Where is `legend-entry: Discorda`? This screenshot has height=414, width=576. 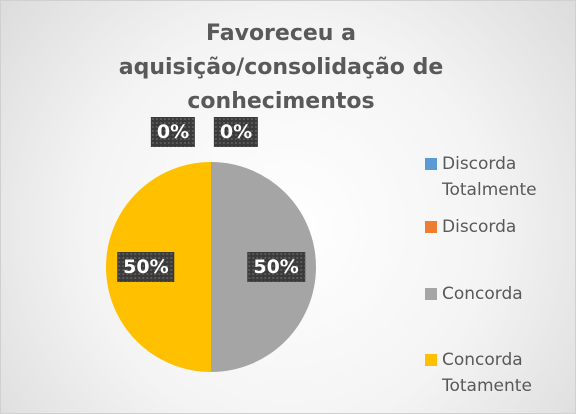 legend-entry: Discorda is located at coordinates (496, 227).